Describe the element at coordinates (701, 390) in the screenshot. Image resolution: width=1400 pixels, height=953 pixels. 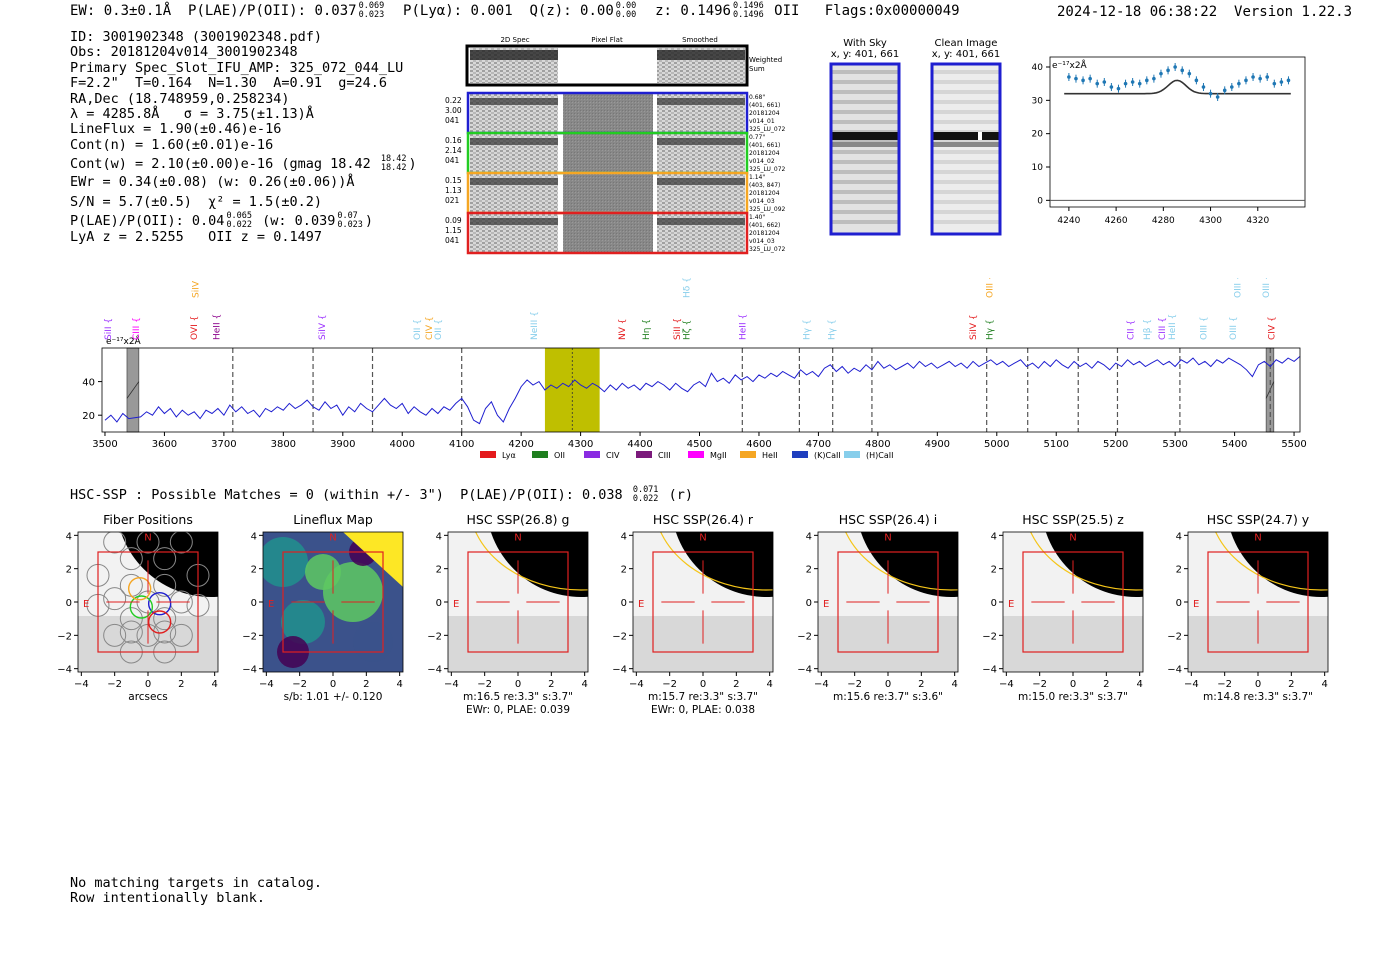
I see `spectrum-frame` at that location.